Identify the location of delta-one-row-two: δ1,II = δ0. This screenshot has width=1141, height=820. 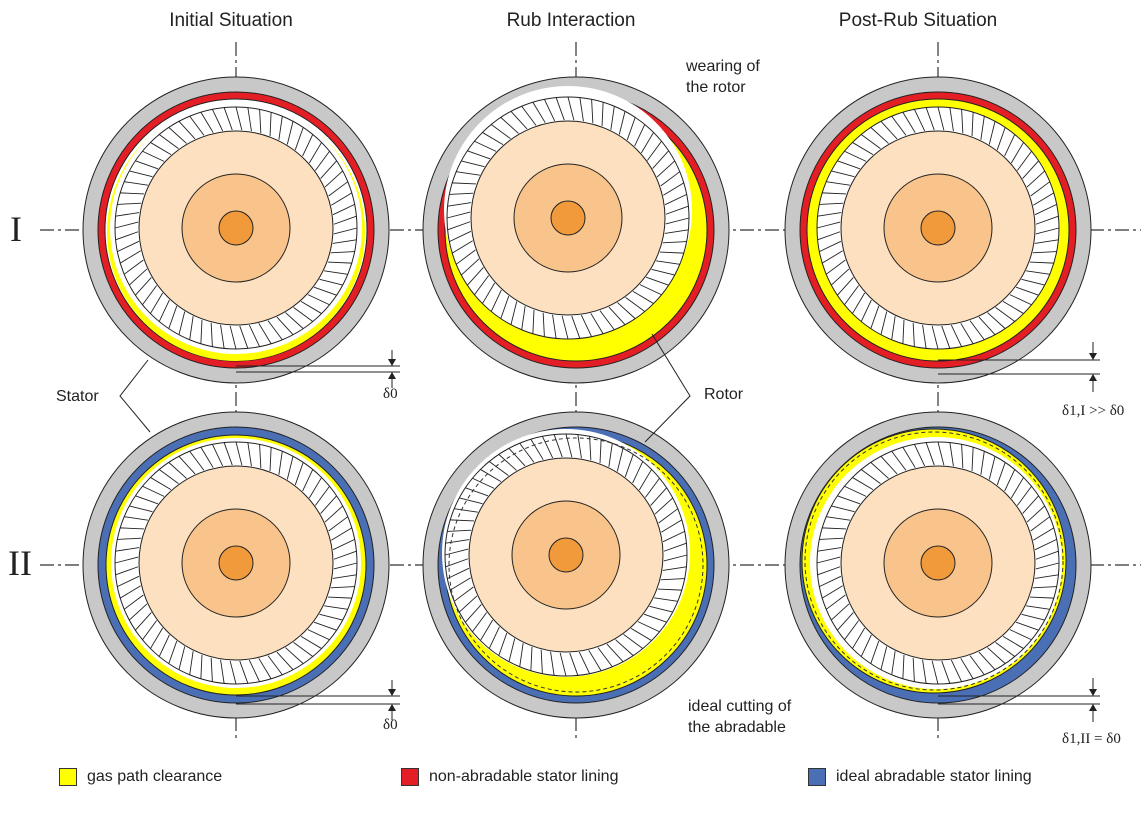
(1091, 739).